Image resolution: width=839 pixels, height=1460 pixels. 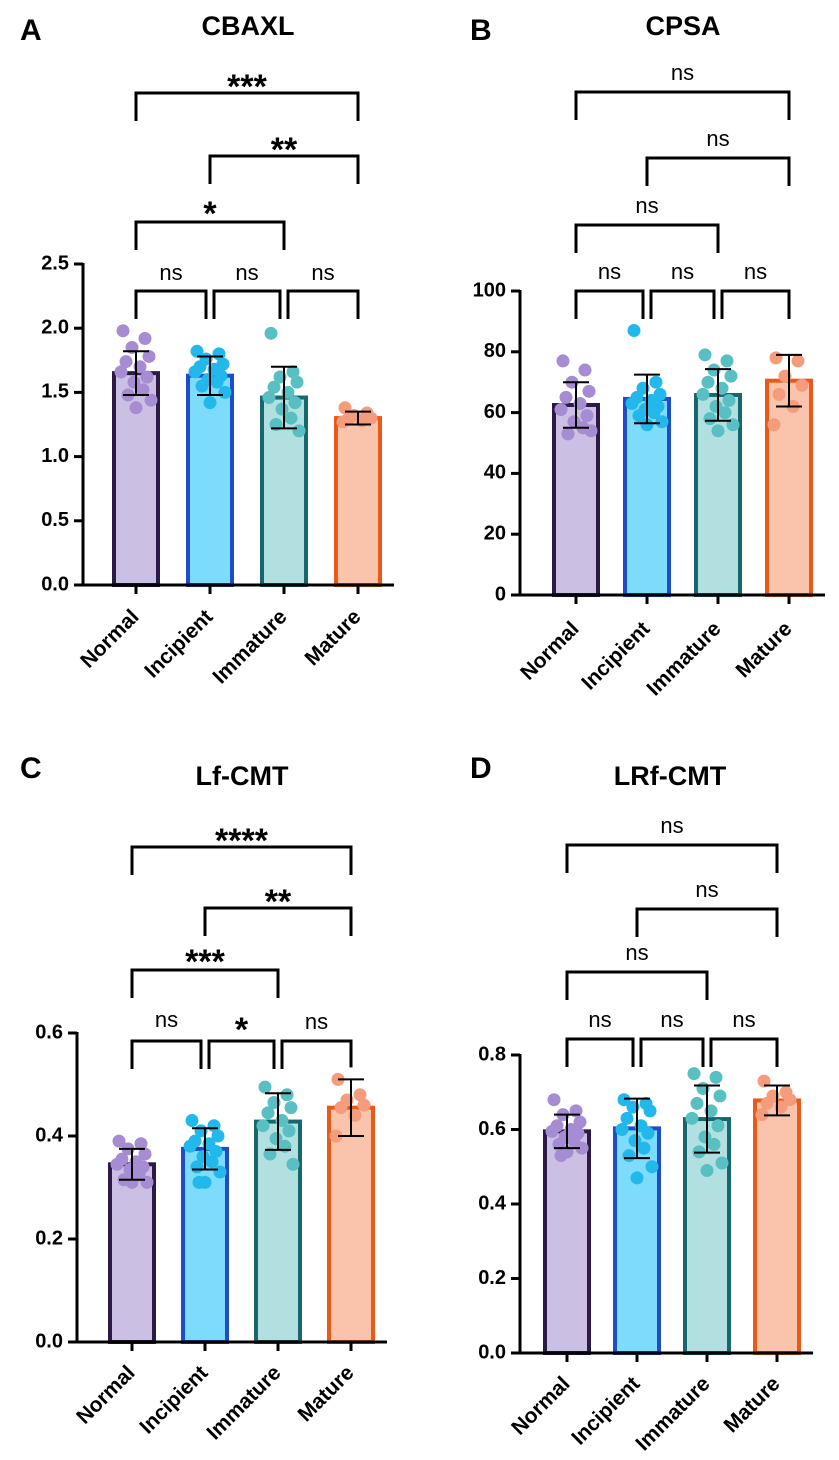 I want to click on y-tick-label: 1.0, so click(x=55, y=456).